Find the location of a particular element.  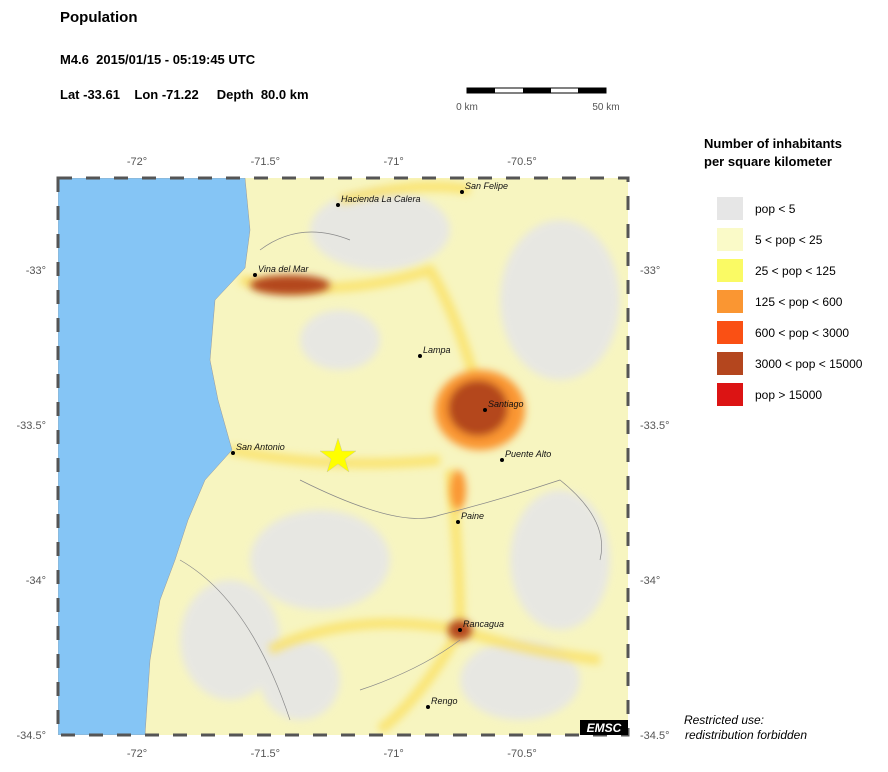

legend-label: 25 < pop < 125 is located at coordinates (795, 271).